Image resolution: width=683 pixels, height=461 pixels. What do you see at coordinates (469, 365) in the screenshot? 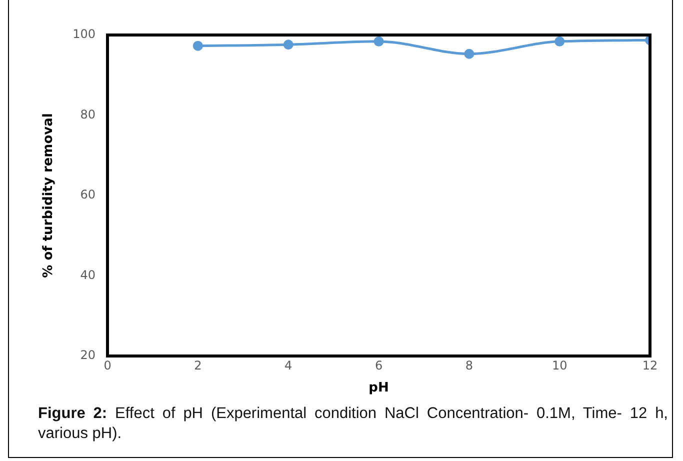
I see `x-tick-label: 8` at bounding box center [469, 365].